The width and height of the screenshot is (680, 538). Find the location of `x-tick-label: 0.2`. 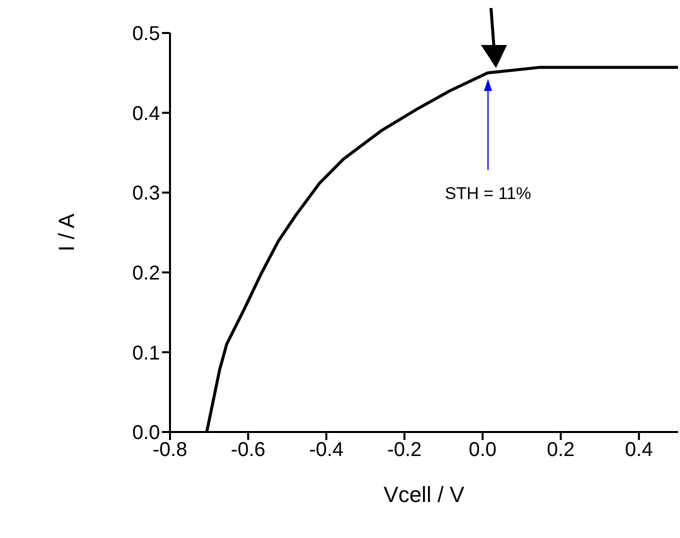

x-tick-label: 0.2 is located at coordinates (560, 450).